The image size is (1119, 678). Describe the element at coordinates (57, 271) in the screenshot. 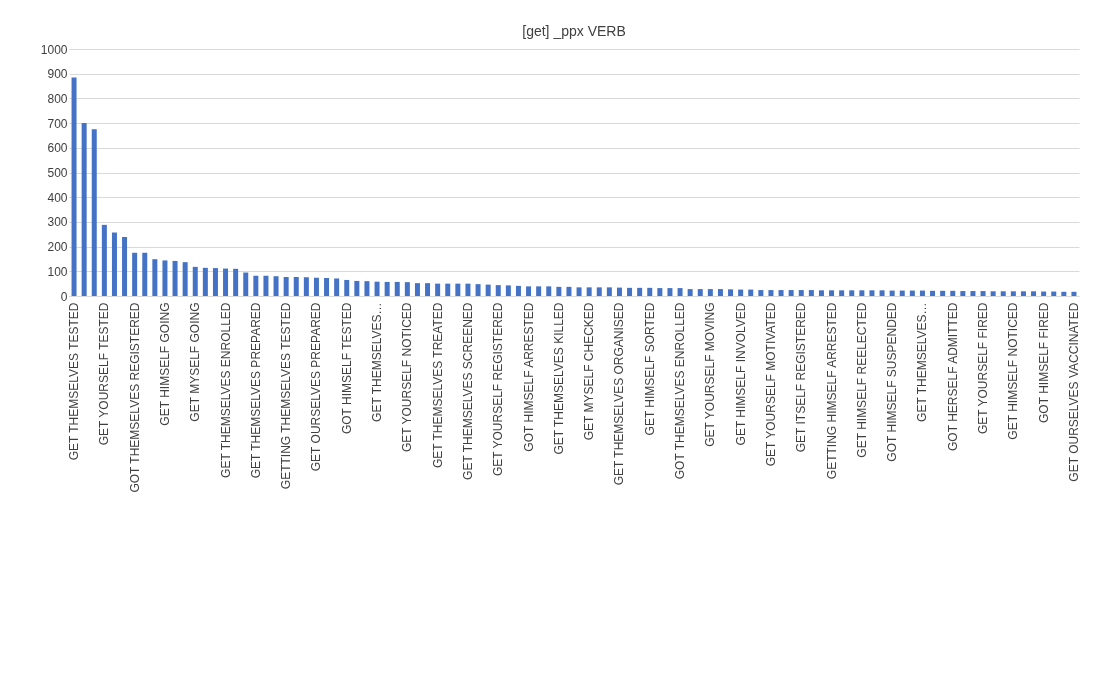

I see `y-tick-label: 100` at that location.